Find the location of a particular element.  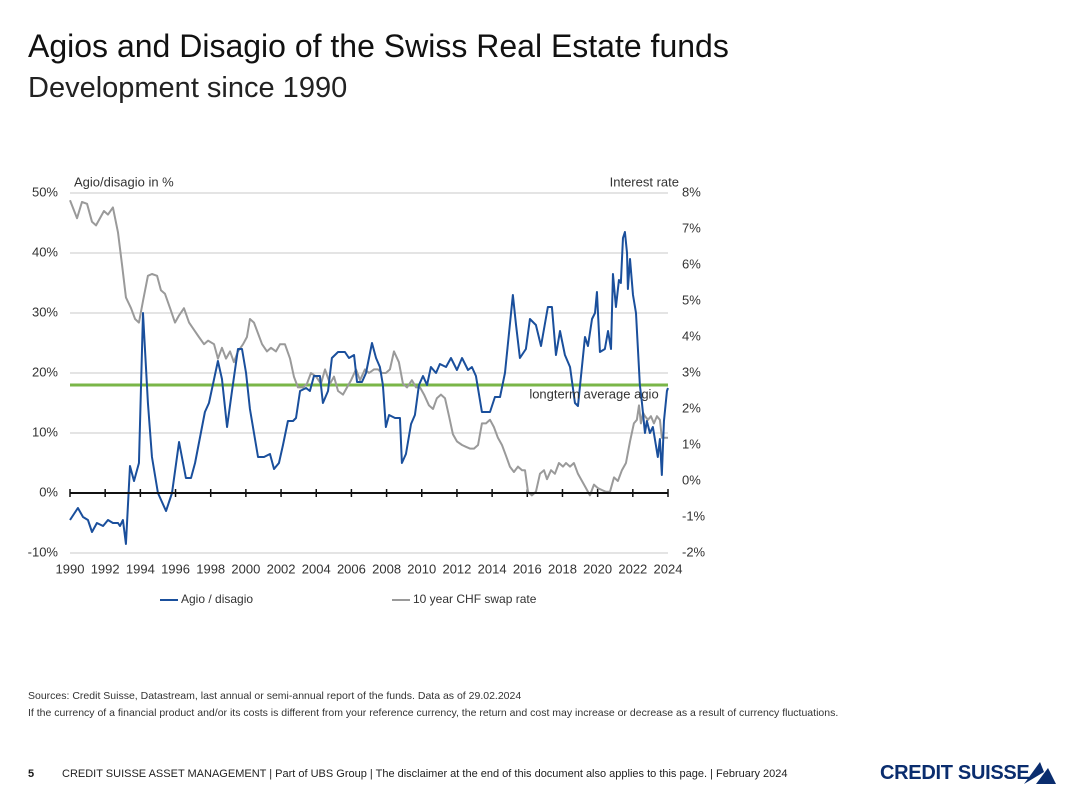

y-axis-label: Agio/disagio in % is located at coordinates (124, 181).